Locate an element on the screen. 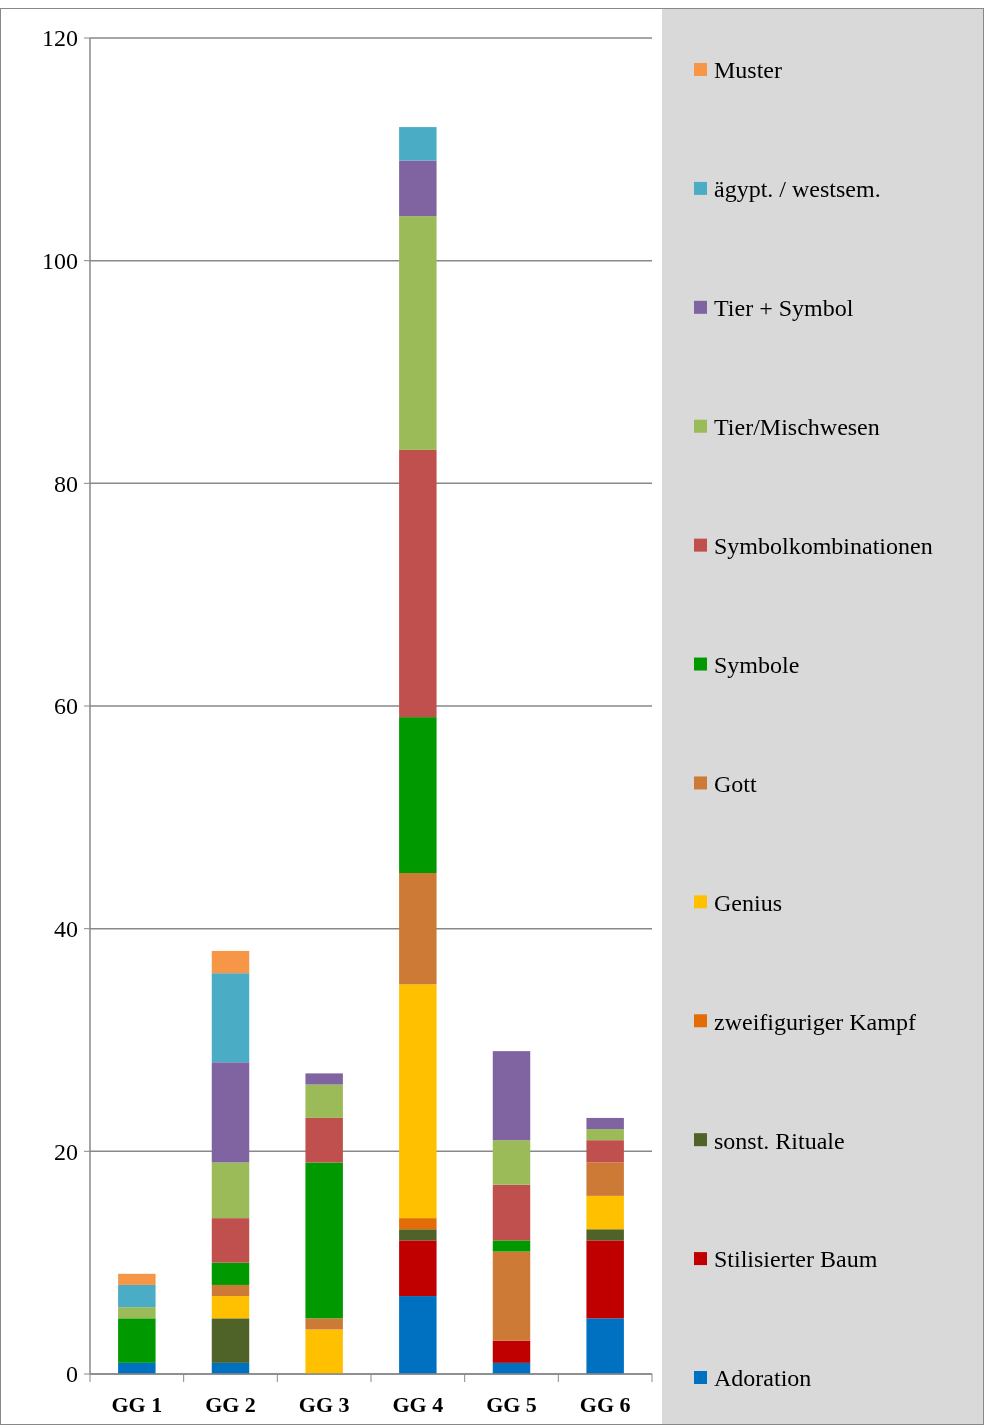  y-tick-label: 0 is located at coordinates (72, 1374).